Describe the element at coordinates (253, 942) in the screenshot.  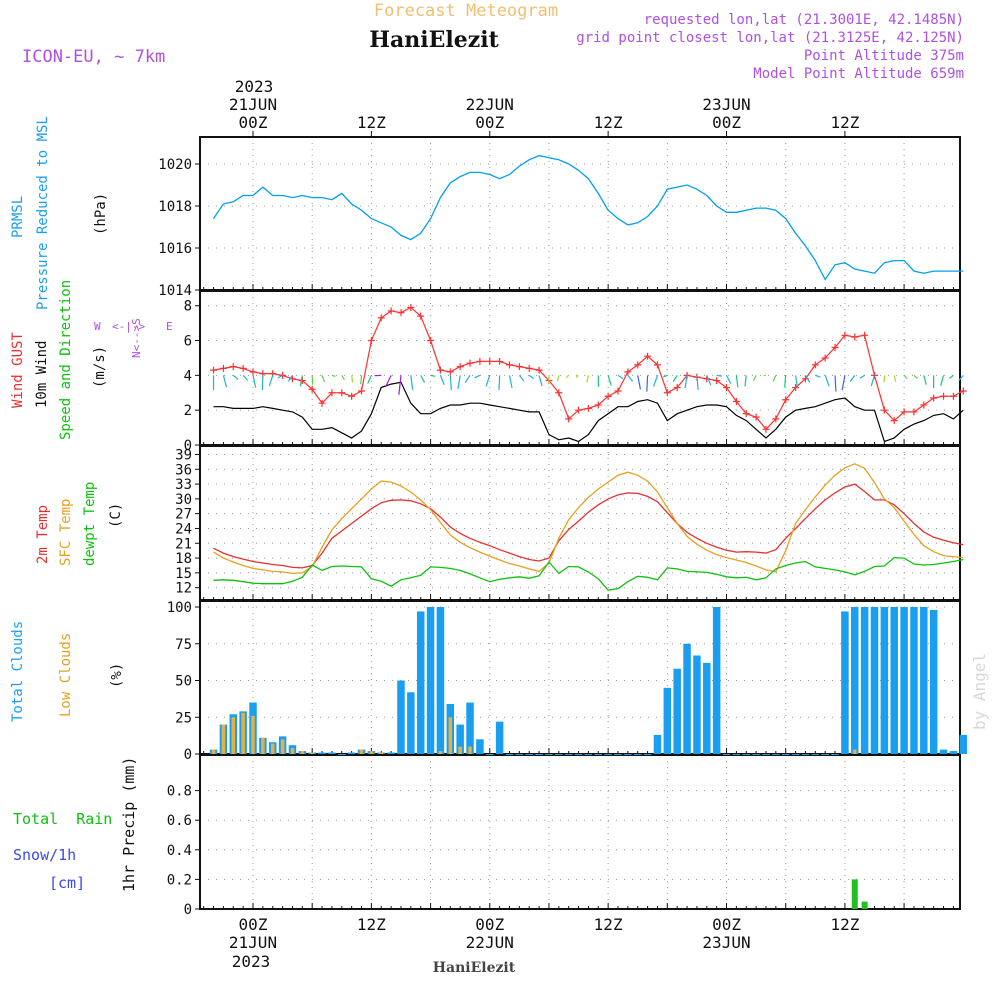
I see `bottom-date-label: 21JUN` at that location.